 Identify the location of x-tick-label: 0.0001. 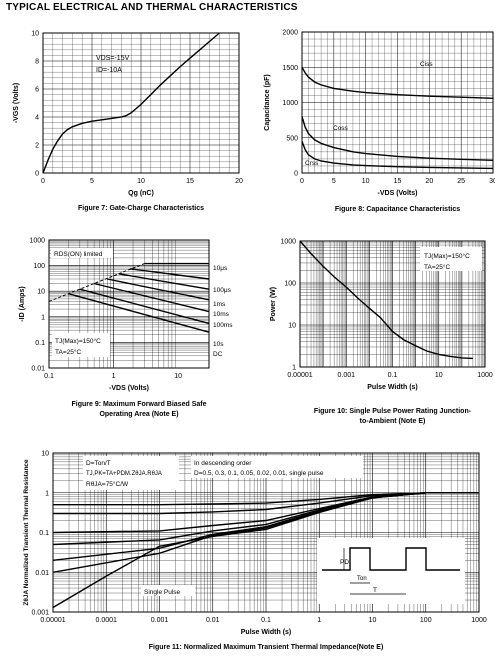
(107, 620).